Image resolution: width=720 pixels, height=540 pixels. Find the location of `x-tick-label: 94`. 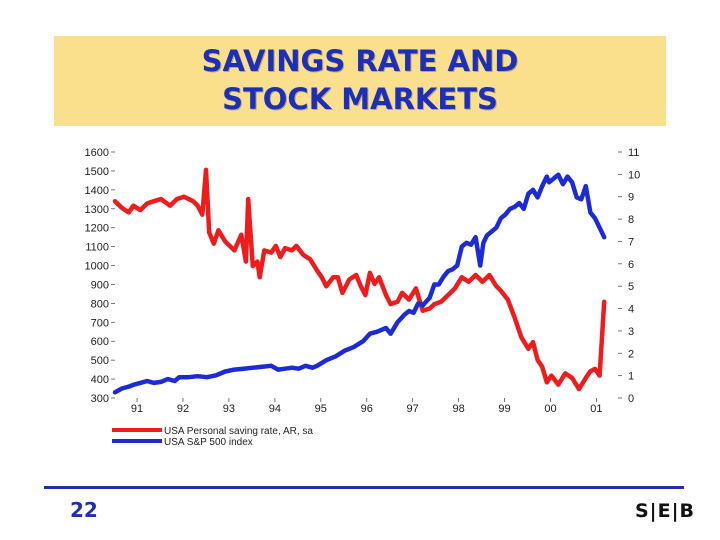

x-tick-label: 94 is located at coordinates (275, 409).